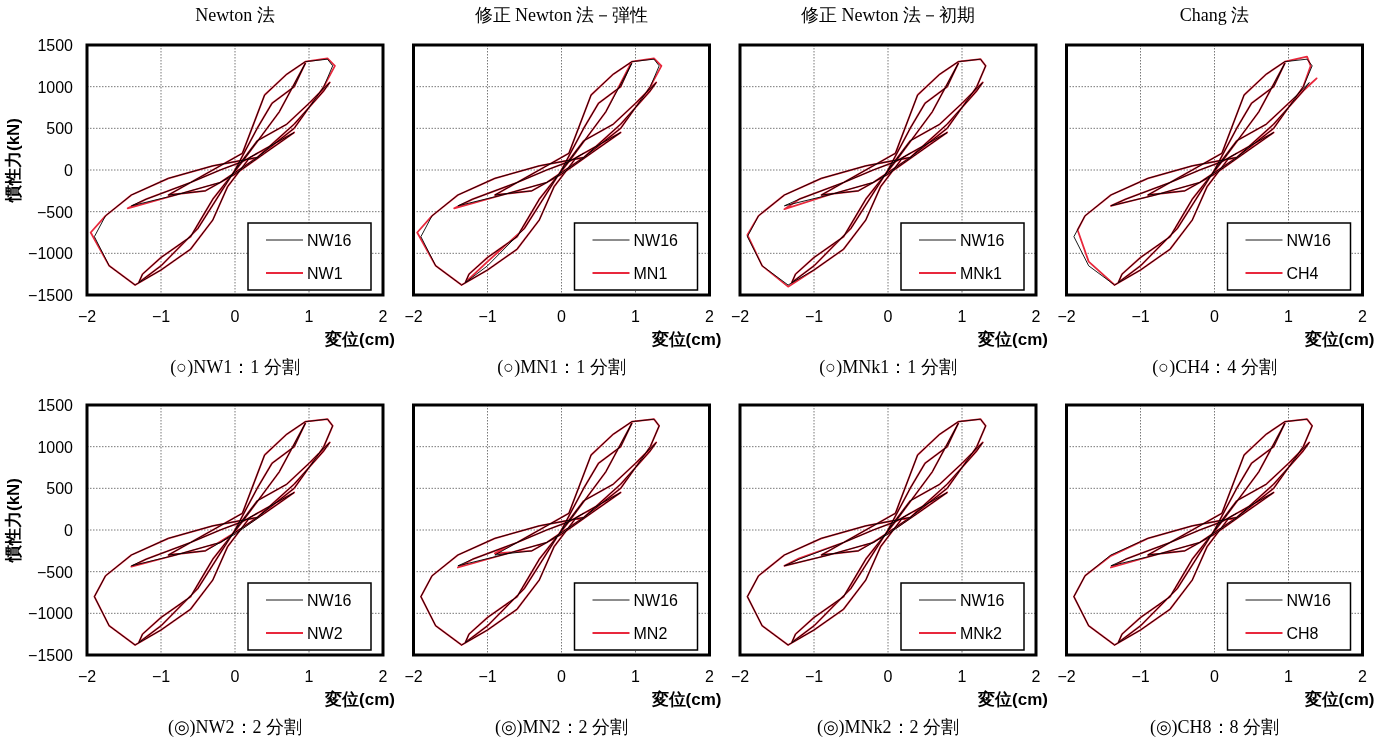 The image size is (1382, 740). I want to click on text: (◎)CH8：8 分割, so click(1214, 727).